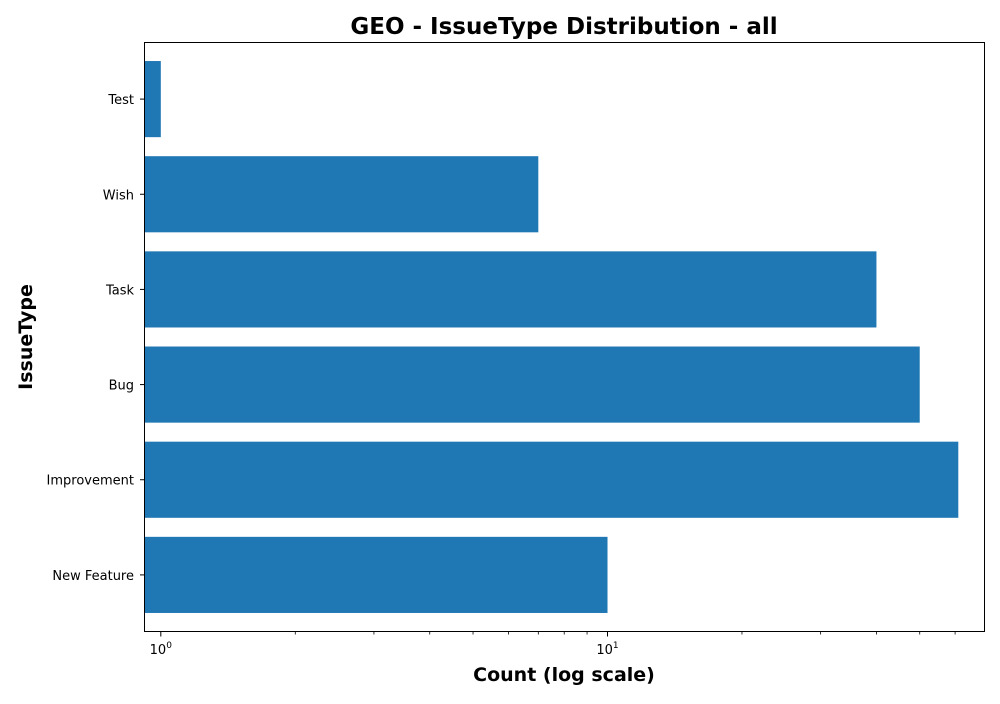 This screenshot has height=704, width=1000. Describe the element at coordinates (553, 645) in the screenshot. I see `x-axis-ticks: 100 10¹` at that location.